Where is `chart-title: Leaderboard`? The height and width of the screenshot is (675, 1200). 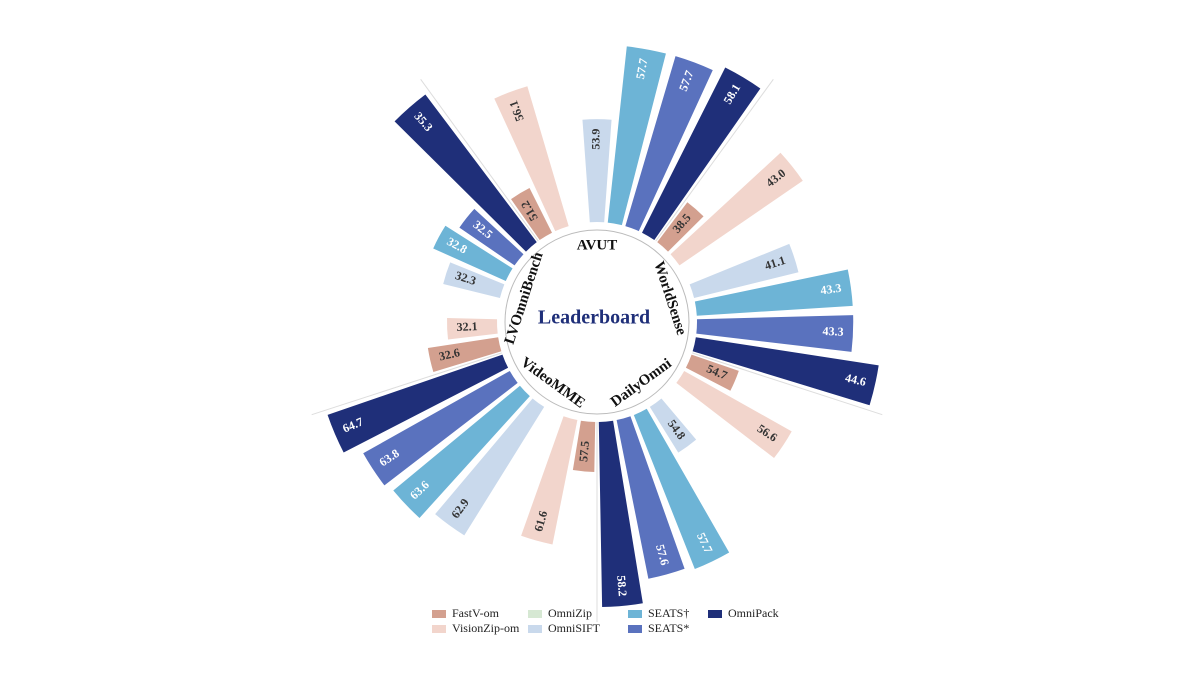
chart-title: Leaderboard is located at coordinates (594, 318).